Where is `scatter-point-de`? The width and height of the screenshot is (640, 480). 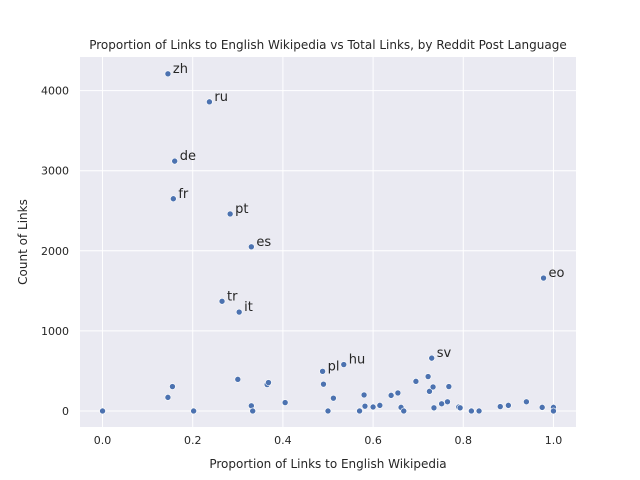 scatter-point-de is located at coordinates (174, 161).